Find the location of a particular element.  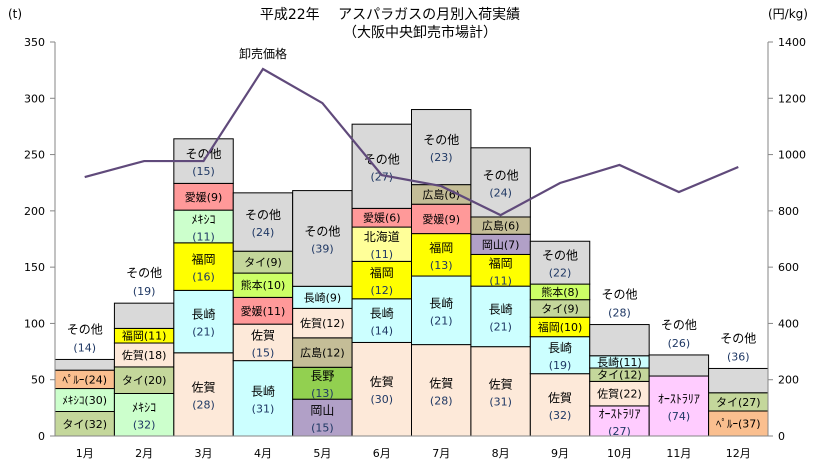

right-tick-label: 0 is located at coordinates (781, 436).